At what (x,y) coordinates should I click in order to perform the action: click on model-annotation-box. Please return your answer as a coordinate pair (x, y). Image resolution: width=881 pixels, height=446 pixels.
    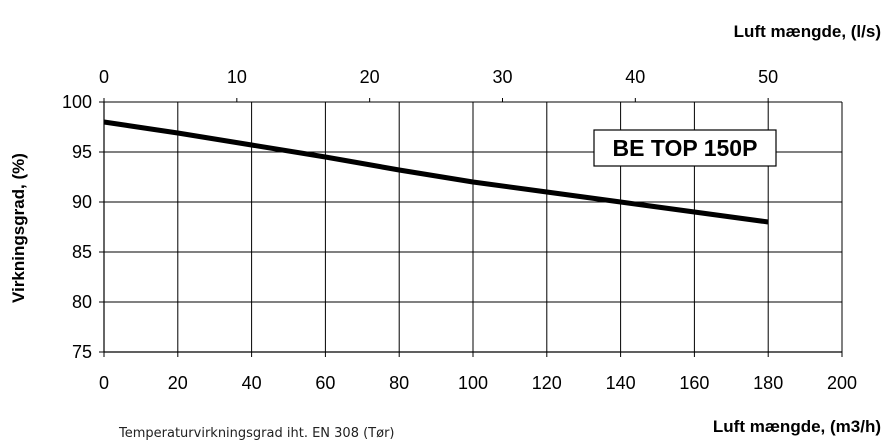
    Looking at the image, I should click on (685, 148).